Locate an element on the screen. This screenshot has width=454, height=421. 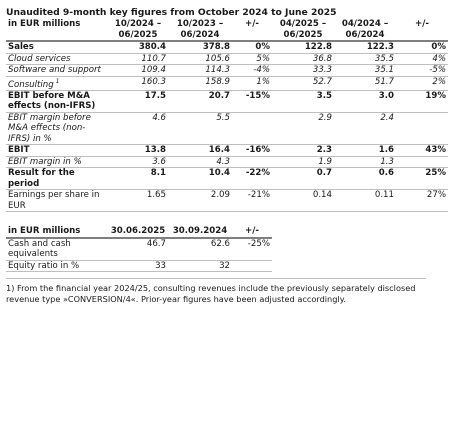
row-value: 62.6 is located at coordinates (200, 249).